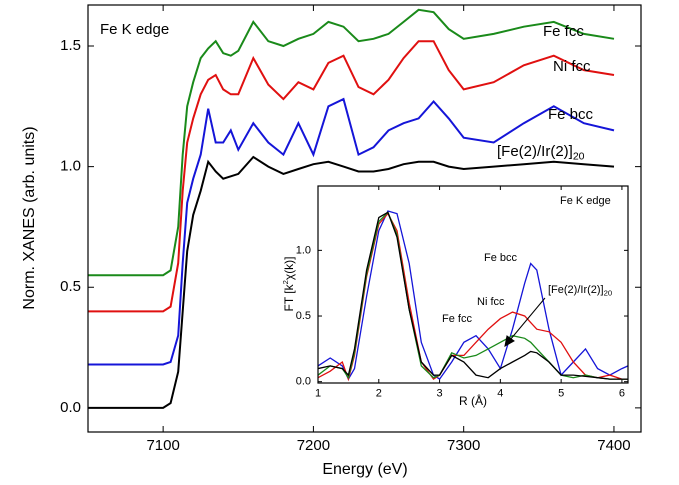 This screenshot has height=485, width=679. What do you see at coordinates (162, 445) in the screenshot?
I see `x-tick-label: 7100` at bounding box center [162, 445].